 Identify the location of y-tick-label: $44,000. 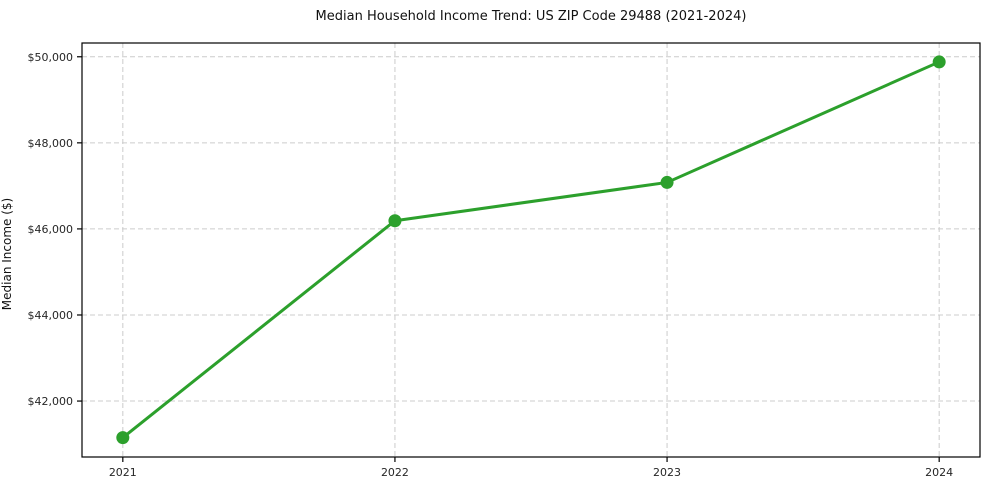
(51, 315).